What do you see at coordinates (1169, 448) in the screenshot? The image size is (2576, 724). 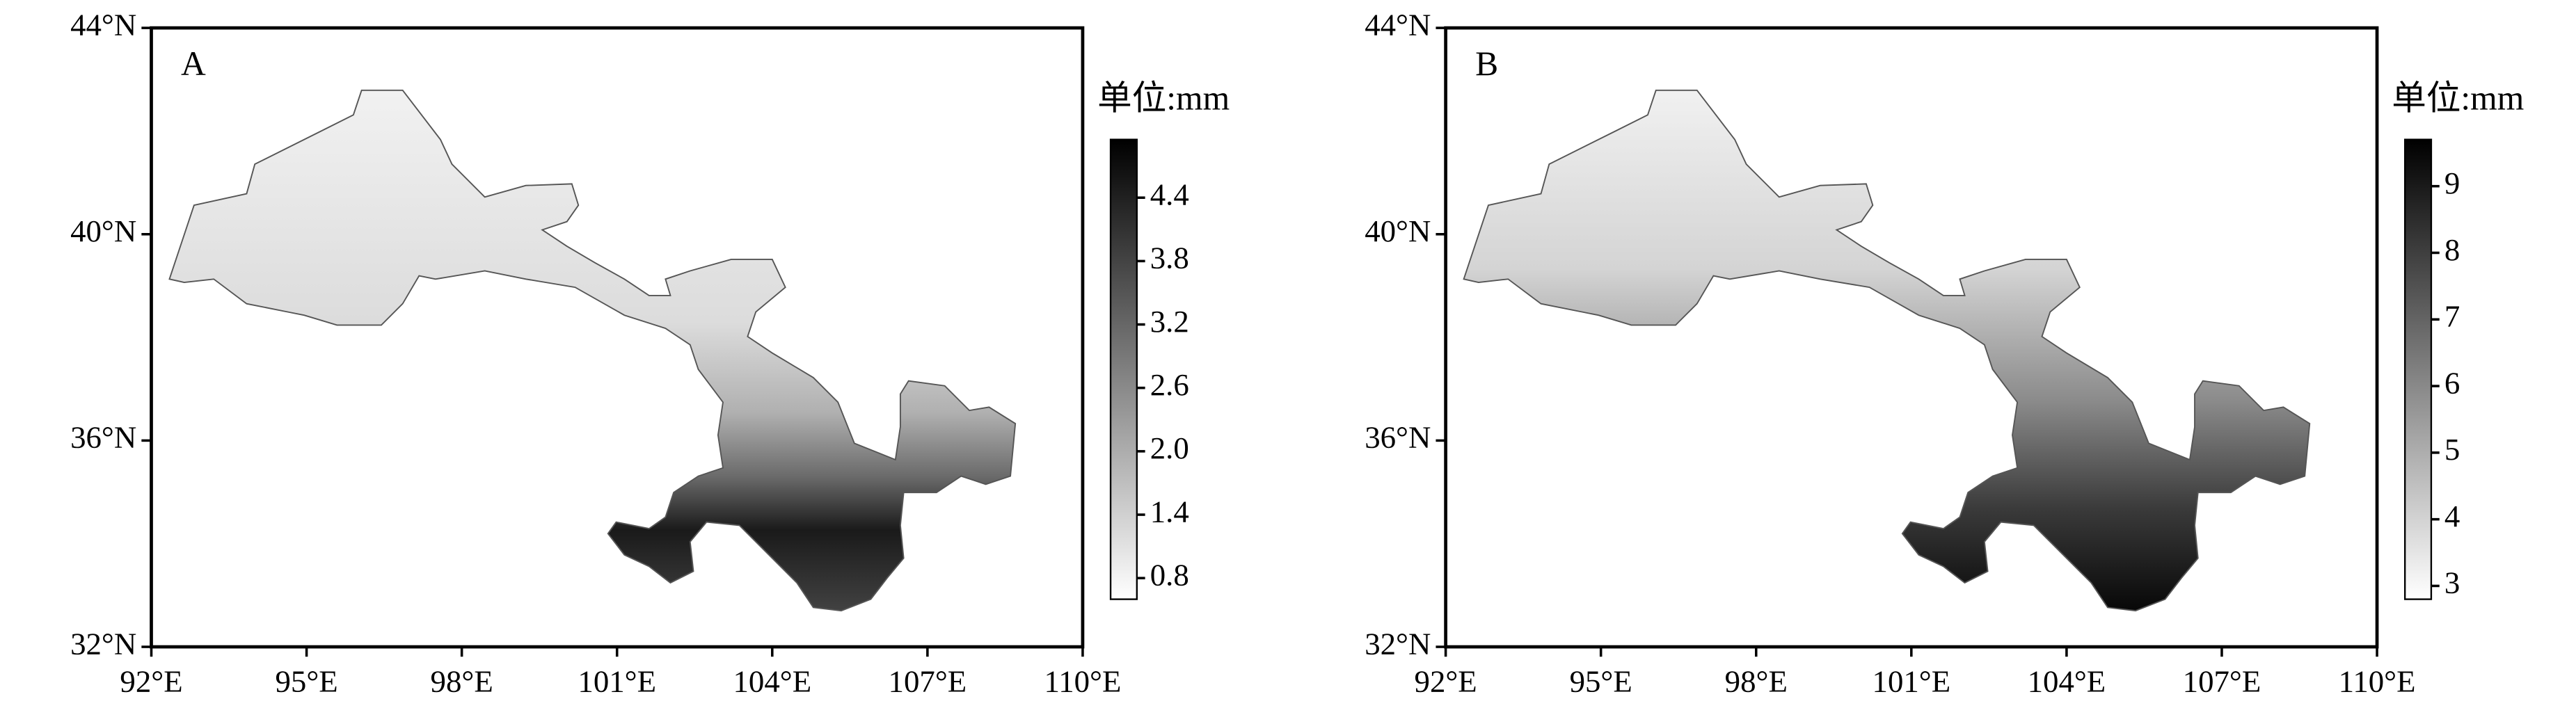 I see `colorbar-tick-label: 2.0` at bounding box center [1169, 448].